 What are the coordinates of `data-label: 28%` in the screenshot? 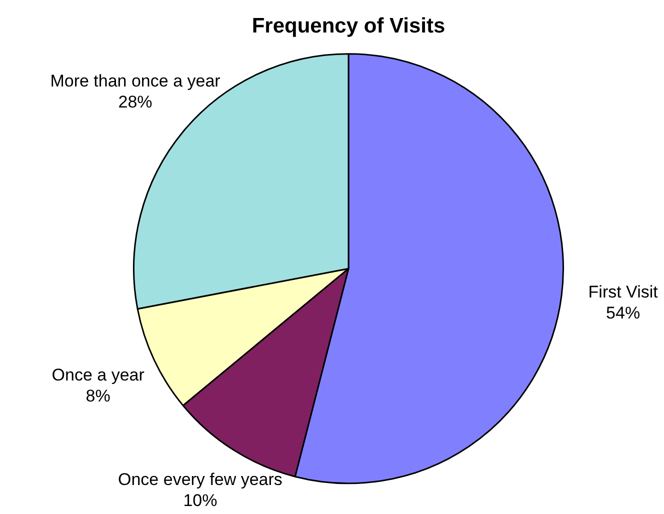 It's located at (135, 102).